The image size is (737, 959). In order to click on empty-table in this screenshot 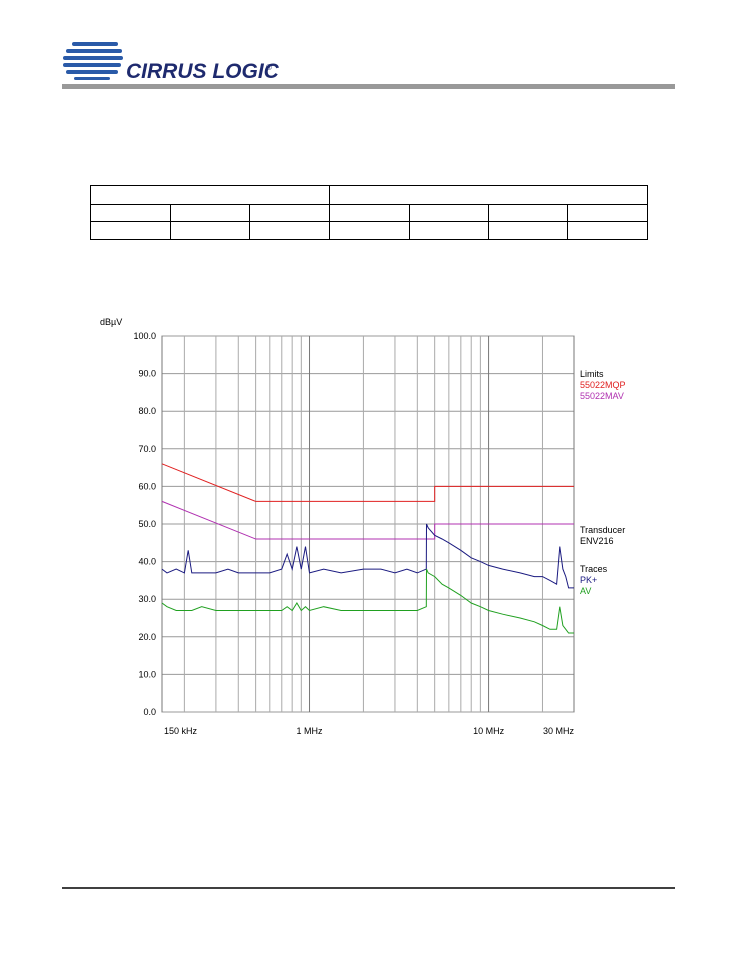, I will do `click(369, 212)`.